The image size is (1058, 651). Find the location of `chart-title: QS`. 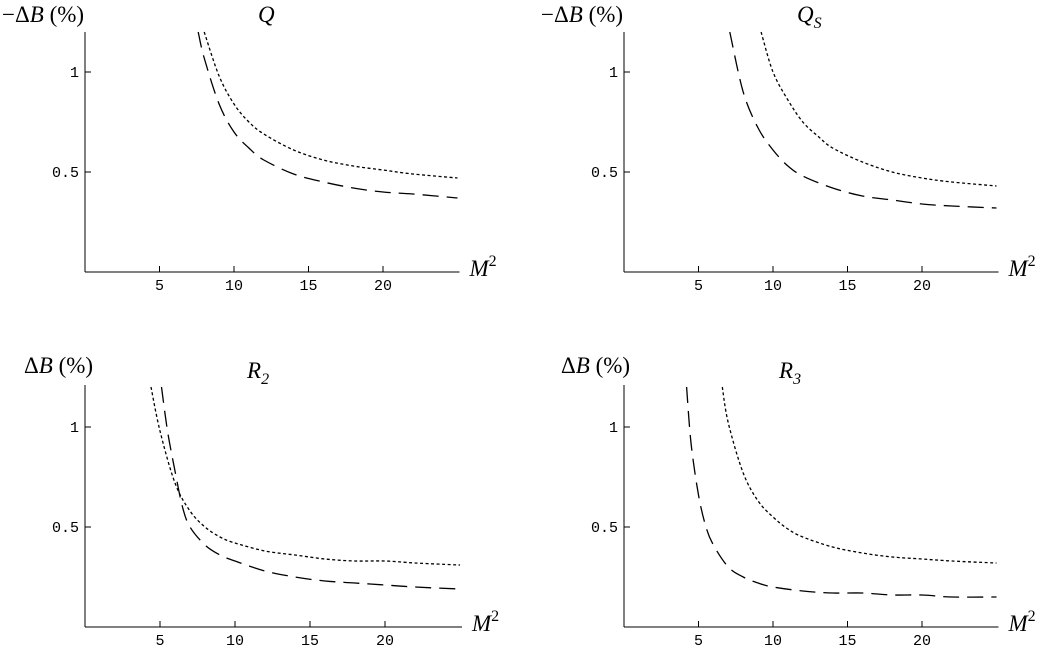

chart-title: QS is located at coordinates (809, 17).